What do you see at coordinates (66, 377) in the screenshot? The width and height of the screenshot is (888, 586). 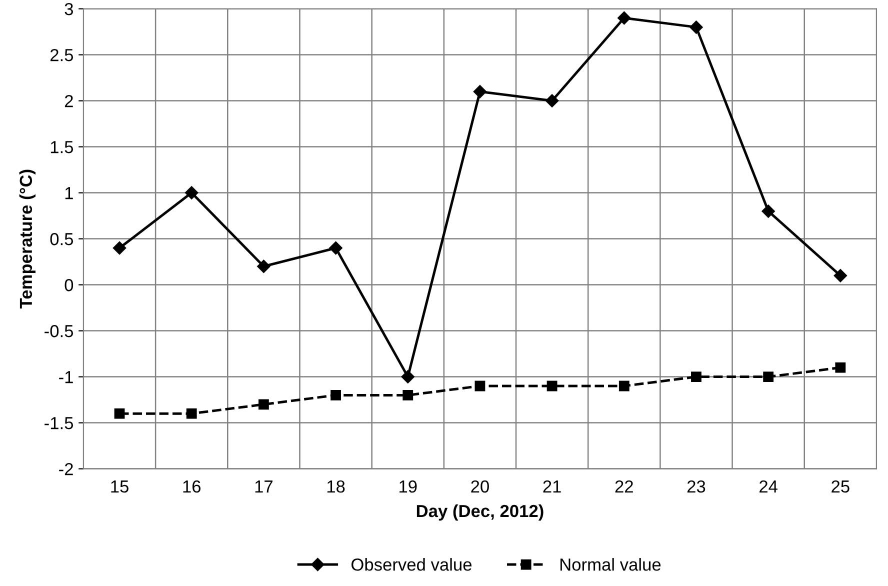 I see `y-tick-label: -1` at bounding box center [66, 377].